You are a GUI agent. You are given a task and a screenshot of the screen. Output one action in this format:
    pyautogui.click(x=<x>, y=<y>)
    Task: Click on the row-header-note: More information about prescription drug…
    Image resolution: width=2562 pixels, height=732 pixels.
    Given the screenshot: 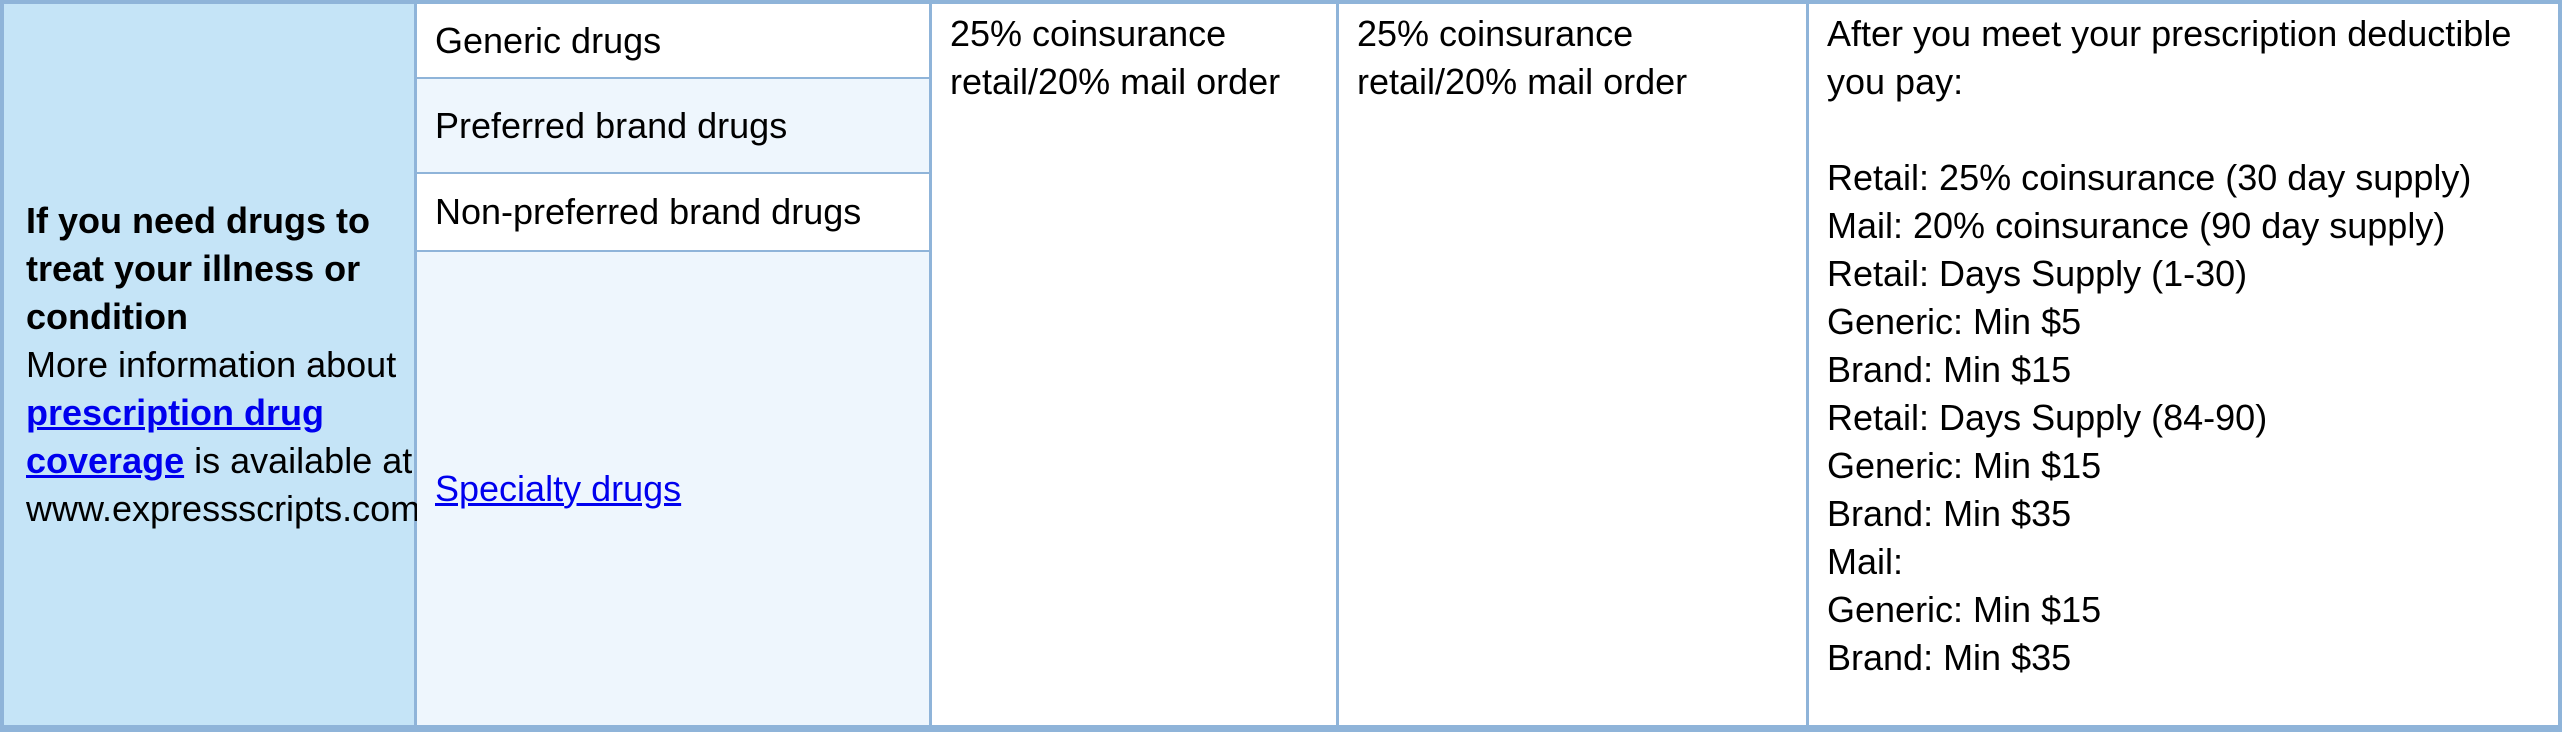 What is the action you would take?
    pyautogui.click(x=223, y=437)
    